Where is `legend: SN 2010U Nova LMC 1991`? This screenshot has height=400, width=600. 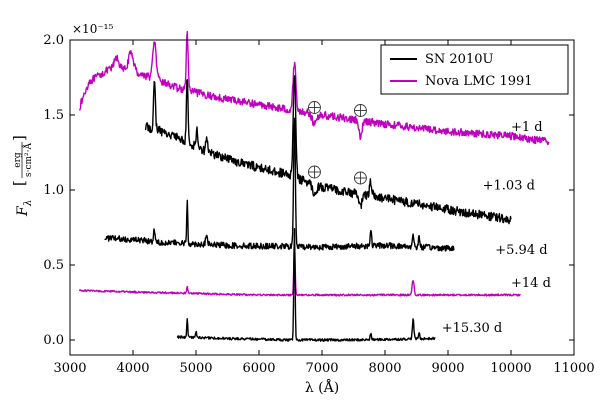
legend: SN 2010U Nova LMC 1991 is located at coordinates (474, 69).